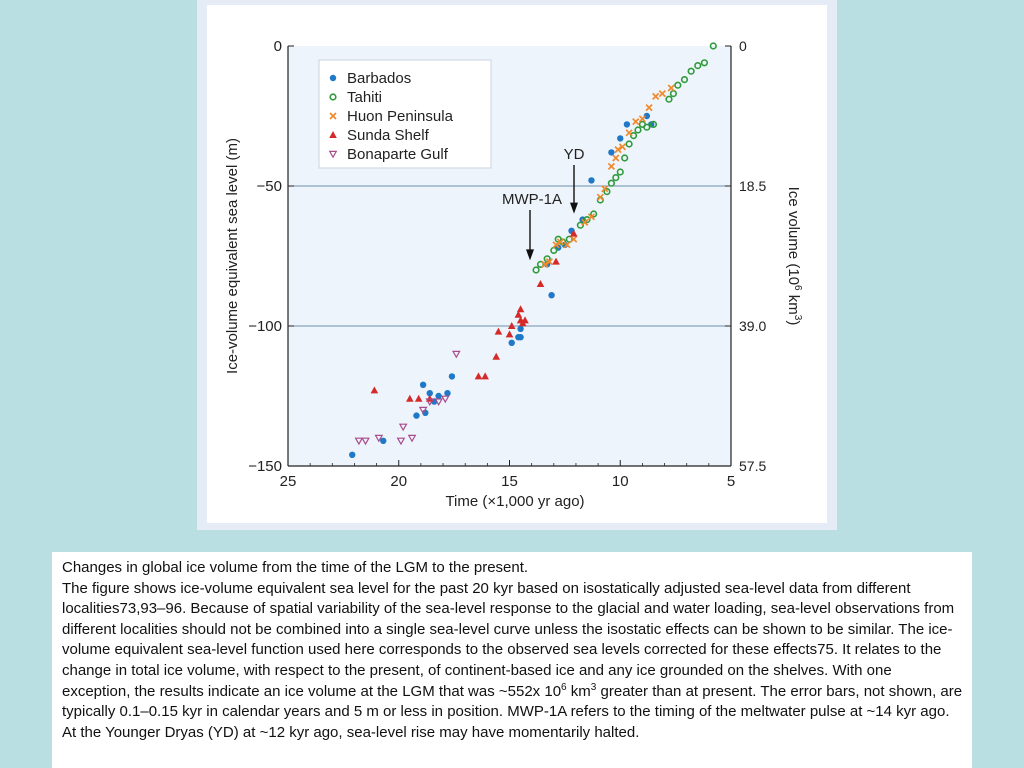 The height and width of the screenshot is (768, 1024). Describe the element at coordinates (388, 135) in the screenshot. I see `legend-label: Sunda Shelf` at that location.